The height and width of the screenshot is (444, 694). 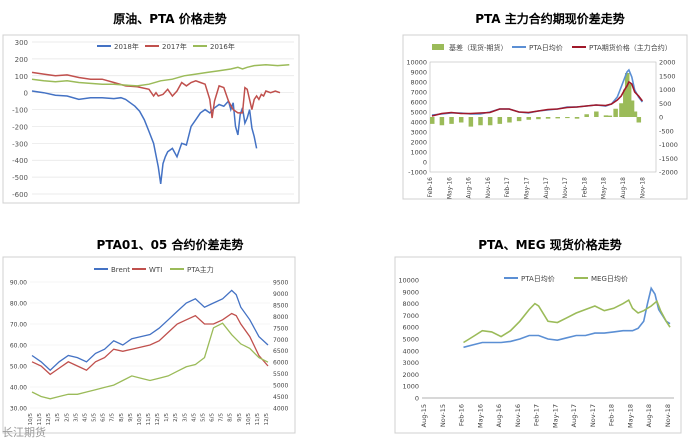 What do you see at coordinates (667, 90) in the screenshot?
I see `right-tick-label: 1000` at bounding box center [667, 90].